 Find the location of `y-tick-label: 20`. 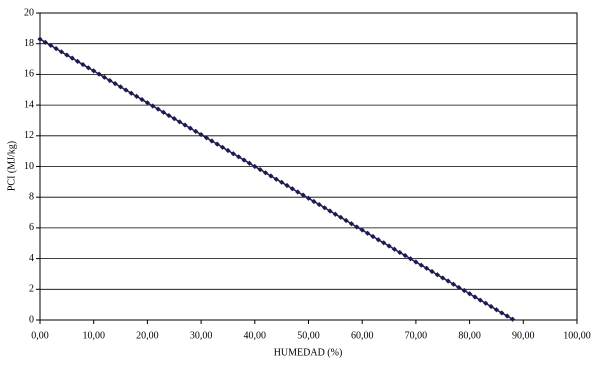

y-tick-label: 20 is located at coordinates (29, 12).